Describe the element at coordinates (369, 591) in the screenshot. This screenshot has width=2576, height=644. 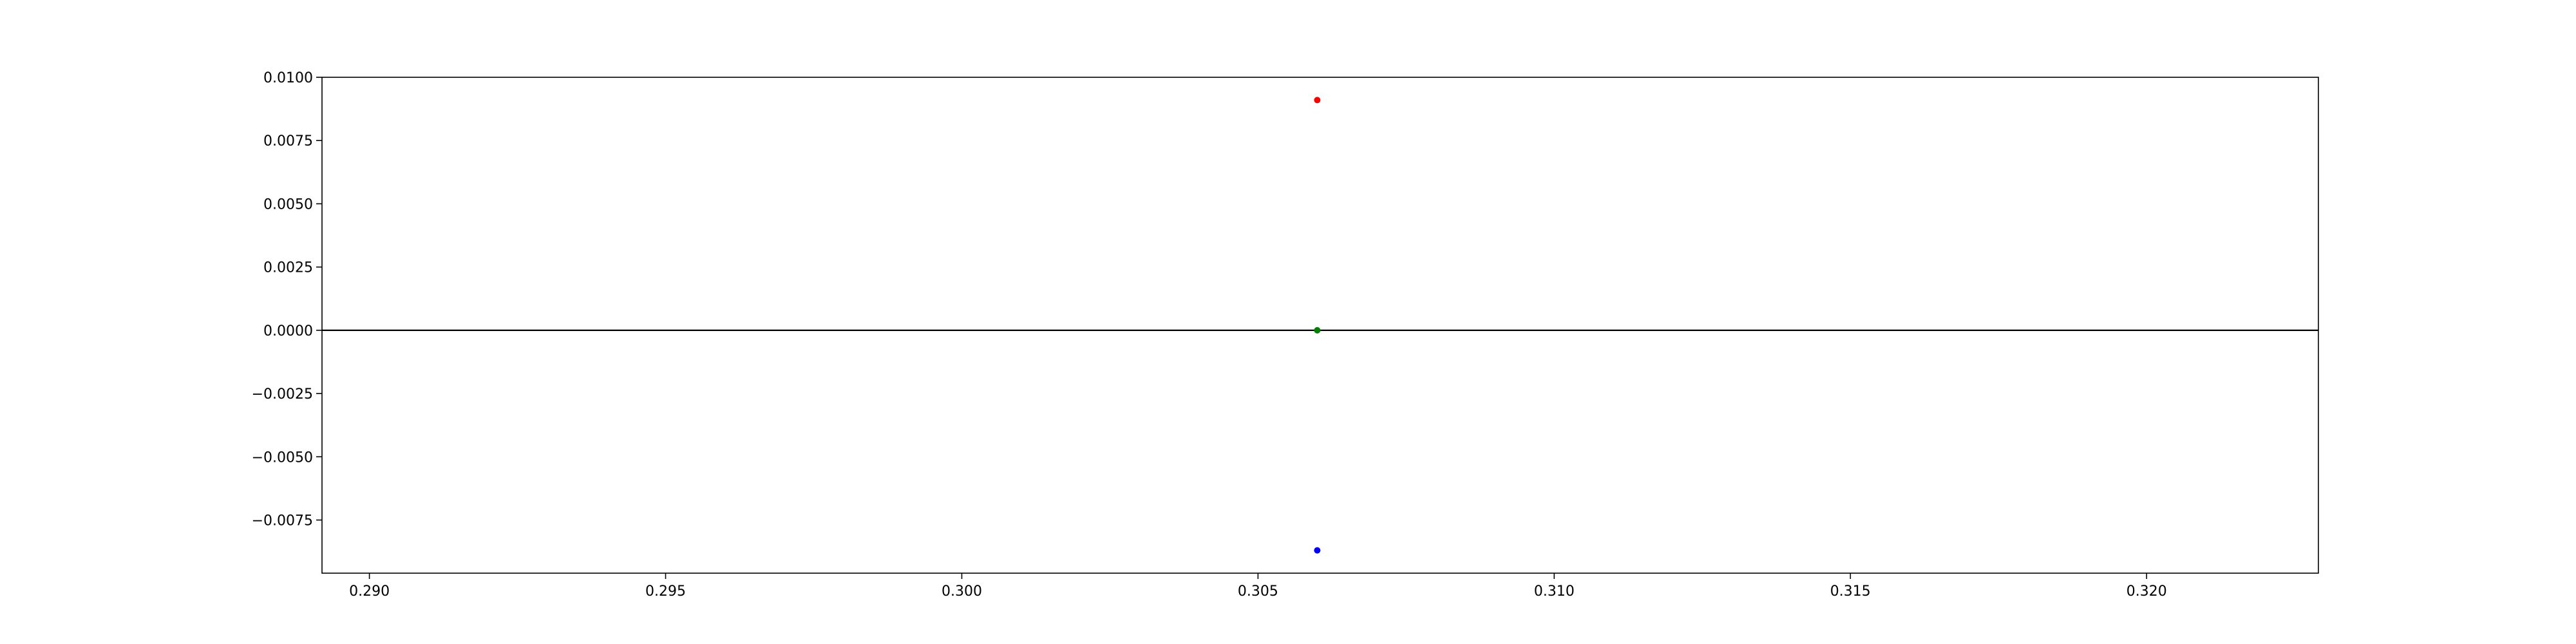
I see `x-tick-label: 0.290` at that location.